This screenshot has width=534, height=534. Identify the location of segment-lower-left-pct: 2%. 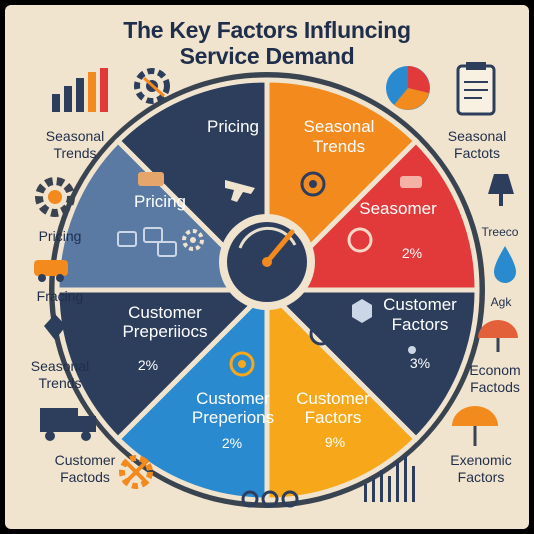
(148, 365).